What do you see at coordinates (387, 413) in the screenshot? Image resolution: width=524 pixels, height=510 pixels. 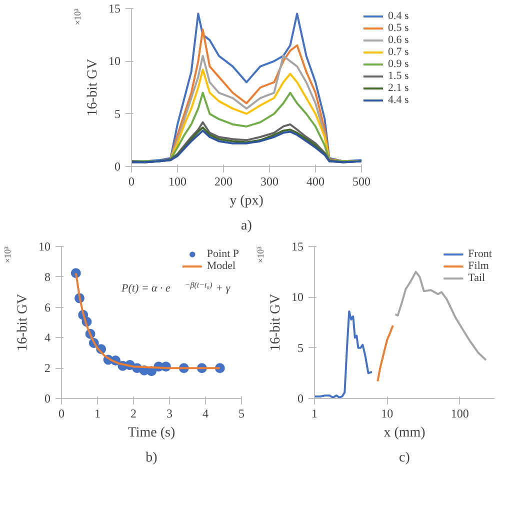 I see `x-tick-label: 10` at bounding box center [387, 413].